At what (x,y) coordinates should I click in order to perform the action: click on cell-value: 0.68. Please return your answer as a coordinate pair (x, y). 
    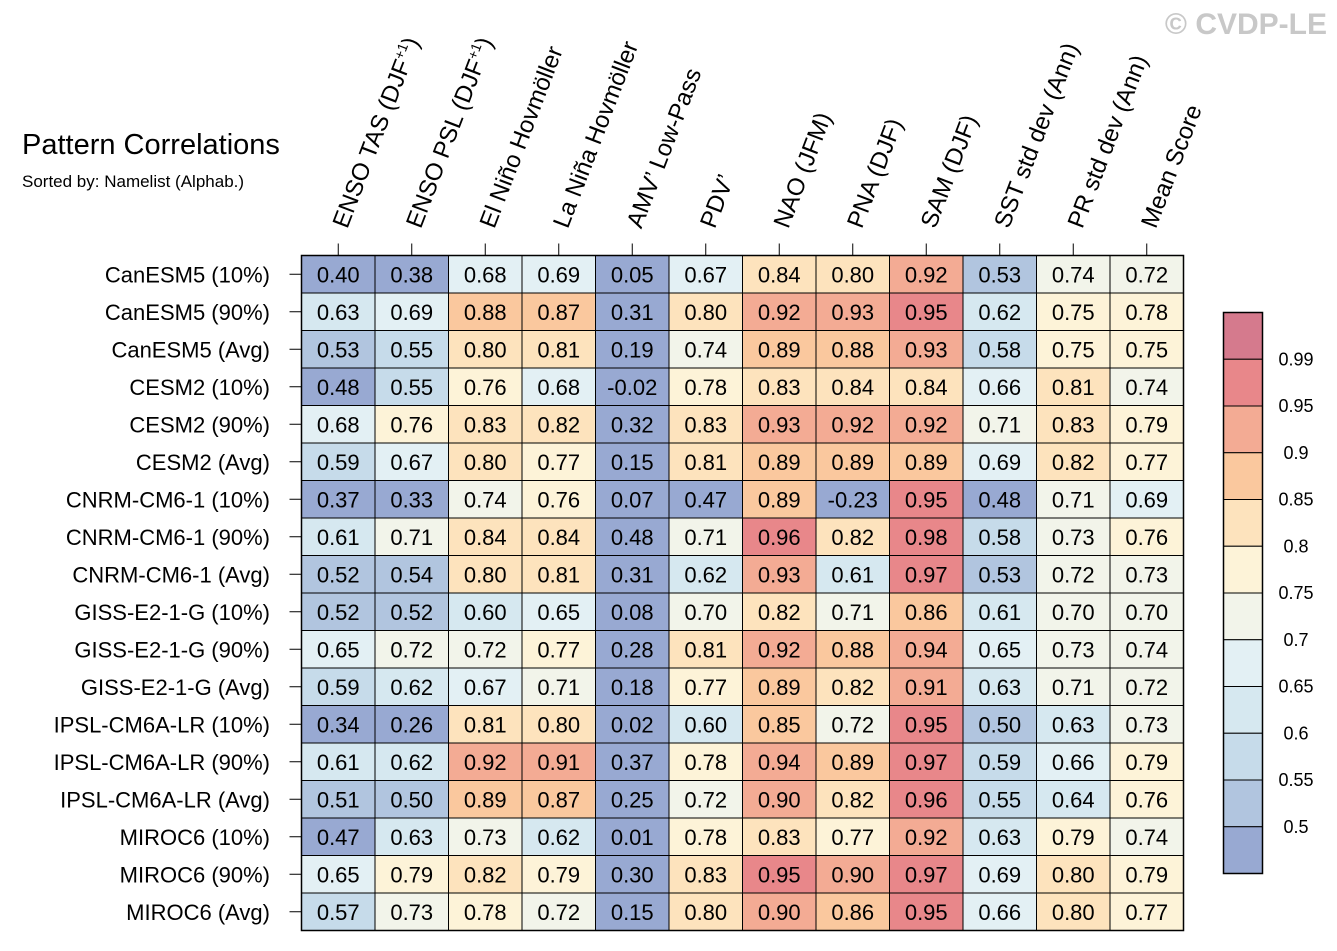
    Looking at the image, I should click on (338, 424).